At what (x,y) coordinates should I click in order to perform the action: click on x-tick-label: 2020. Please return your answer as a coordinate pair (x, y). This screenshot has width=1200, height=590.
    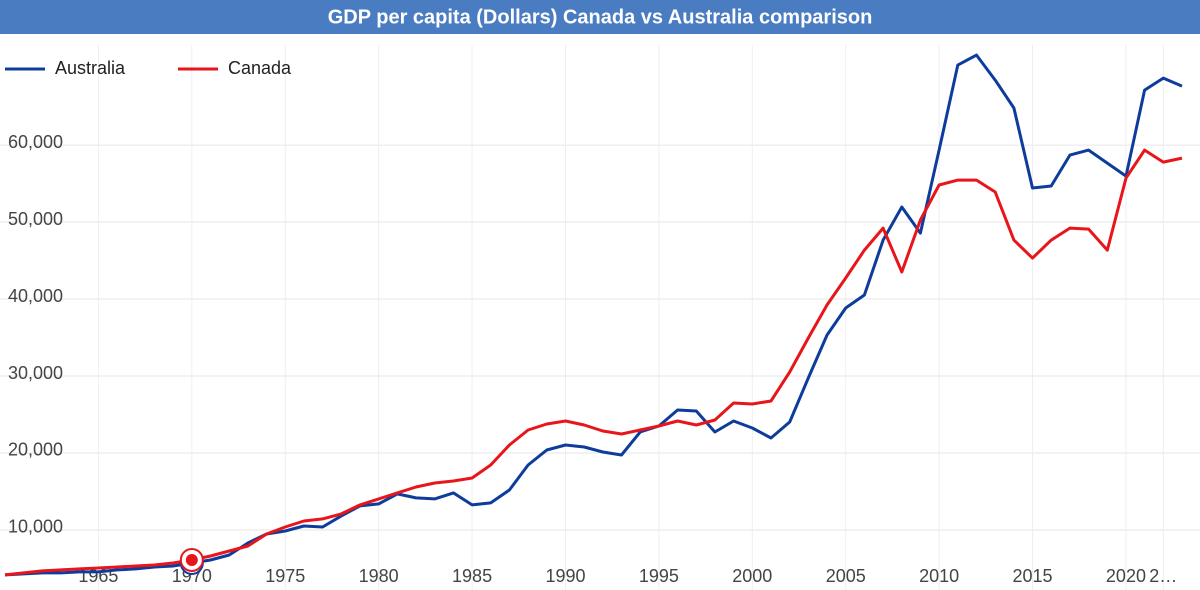
    Looking at the image, I should click on (1126, 576).